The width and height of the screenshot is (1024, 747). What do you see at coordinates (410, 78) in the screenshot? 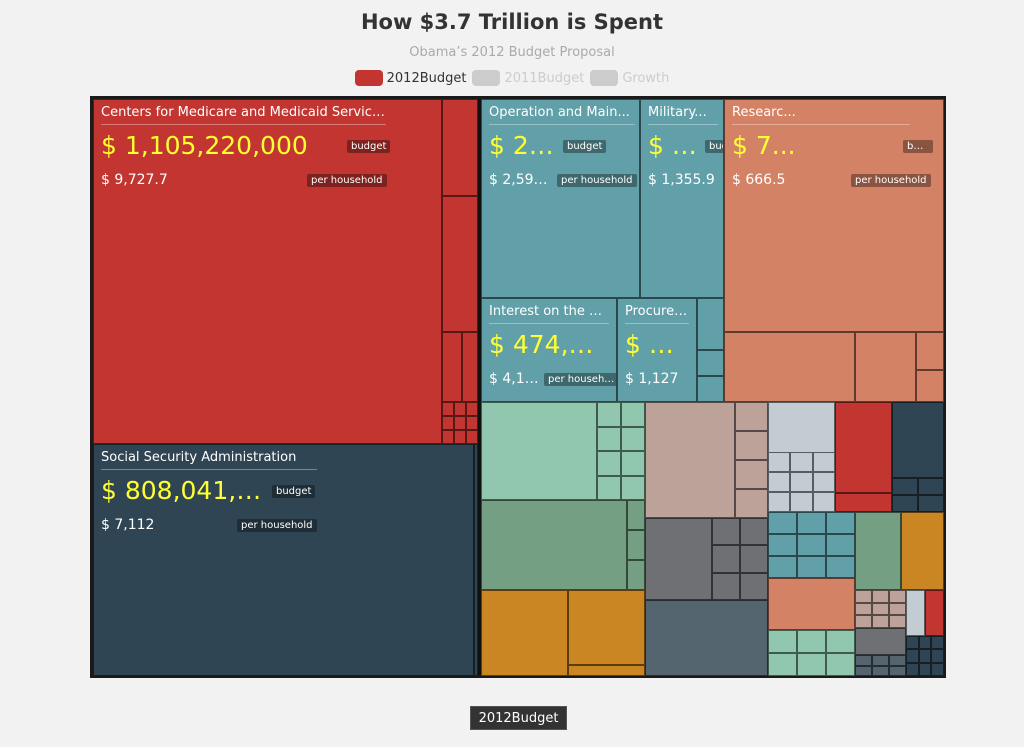
I see `legend-item-2012budget: 2012Budget` at bounding box center [410, 78].